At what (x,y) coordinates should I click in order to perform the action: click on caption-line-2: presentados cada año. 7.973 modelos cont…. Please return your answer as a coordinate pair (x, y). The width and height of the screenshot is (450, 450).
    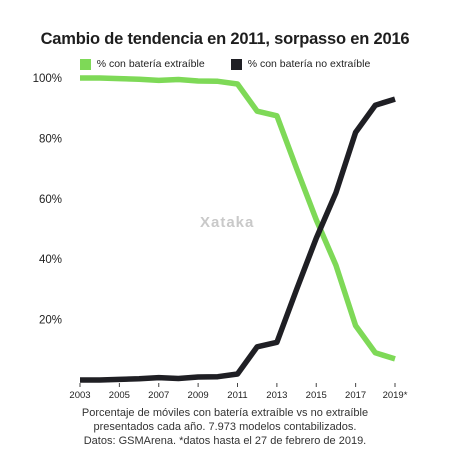
    Looking at the image, I should click on (225, 427).